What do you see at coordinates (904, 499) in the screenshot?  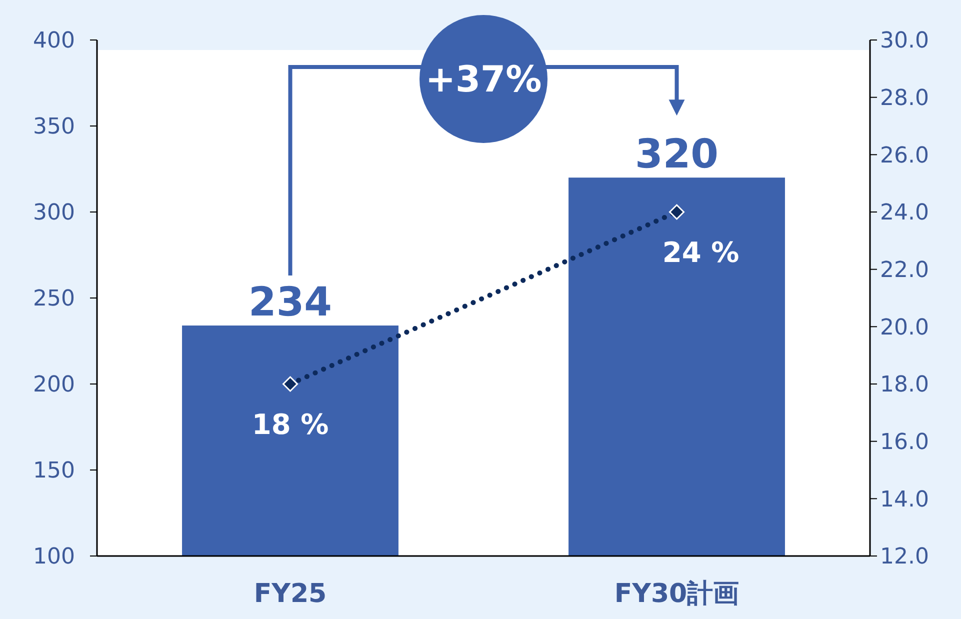 I see `y2-tick-label: 14.0` at bounding box center [904, 499].